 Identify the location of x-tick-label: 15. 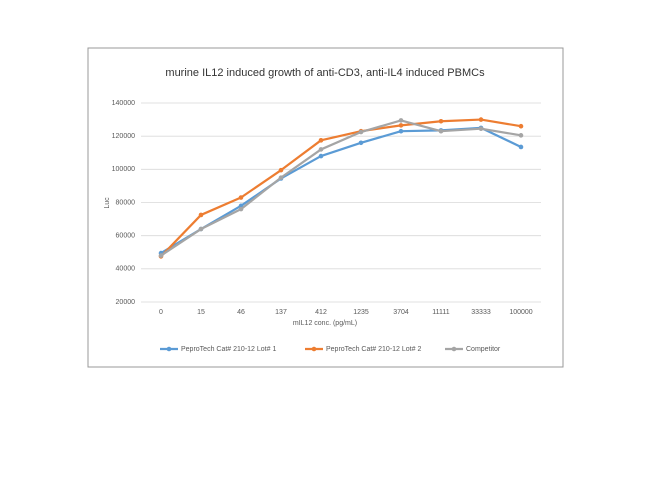
(201, 312).